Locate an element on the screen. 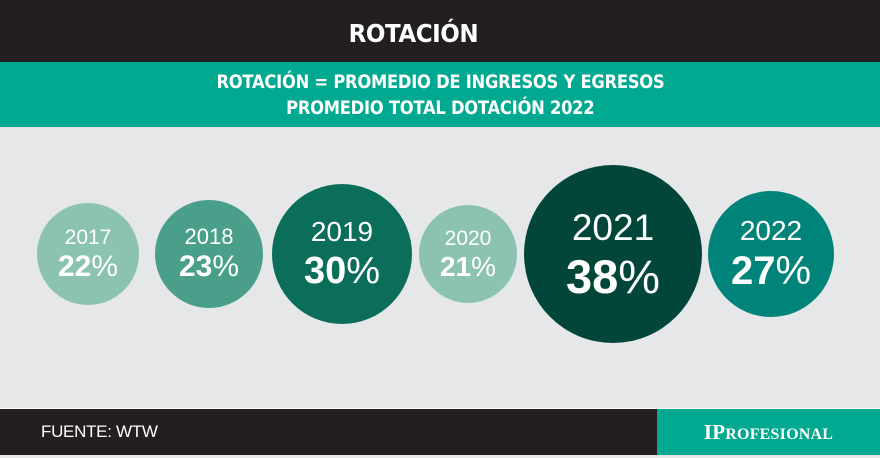 The height and width of the screenshot is (458, 880). bubble-value: 22% is located at coordinates (88, 266).